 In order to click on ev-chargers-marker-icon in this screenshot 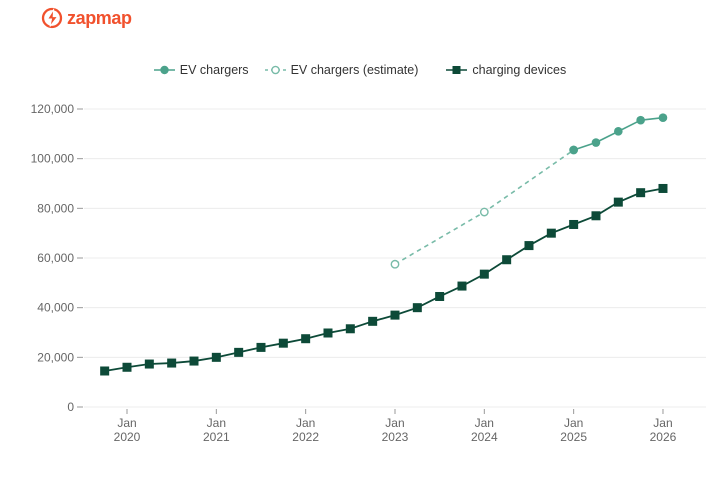, I will do `click(164, 70)`.